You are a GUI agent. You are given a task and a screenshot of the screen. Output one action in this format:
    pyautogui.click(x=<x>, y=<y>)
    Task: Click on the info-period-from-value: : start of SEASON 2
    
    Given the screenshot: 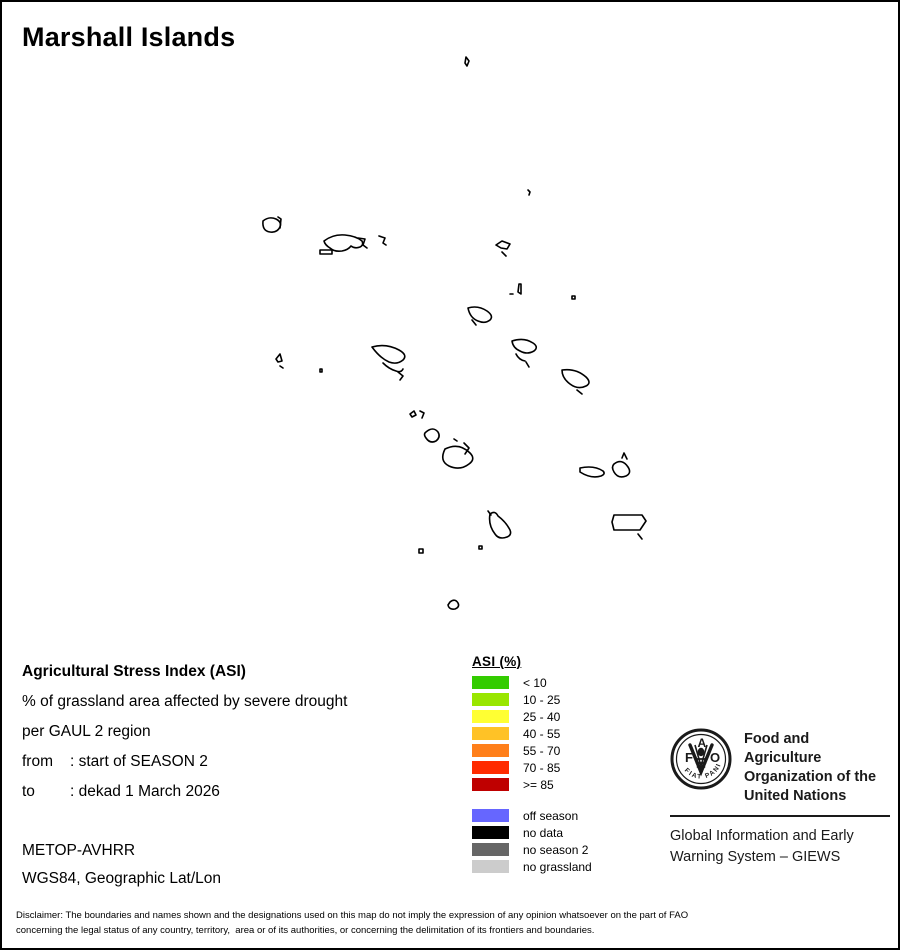 What is the action you would take?
    pyautogui.click(x=139, y=761)
    